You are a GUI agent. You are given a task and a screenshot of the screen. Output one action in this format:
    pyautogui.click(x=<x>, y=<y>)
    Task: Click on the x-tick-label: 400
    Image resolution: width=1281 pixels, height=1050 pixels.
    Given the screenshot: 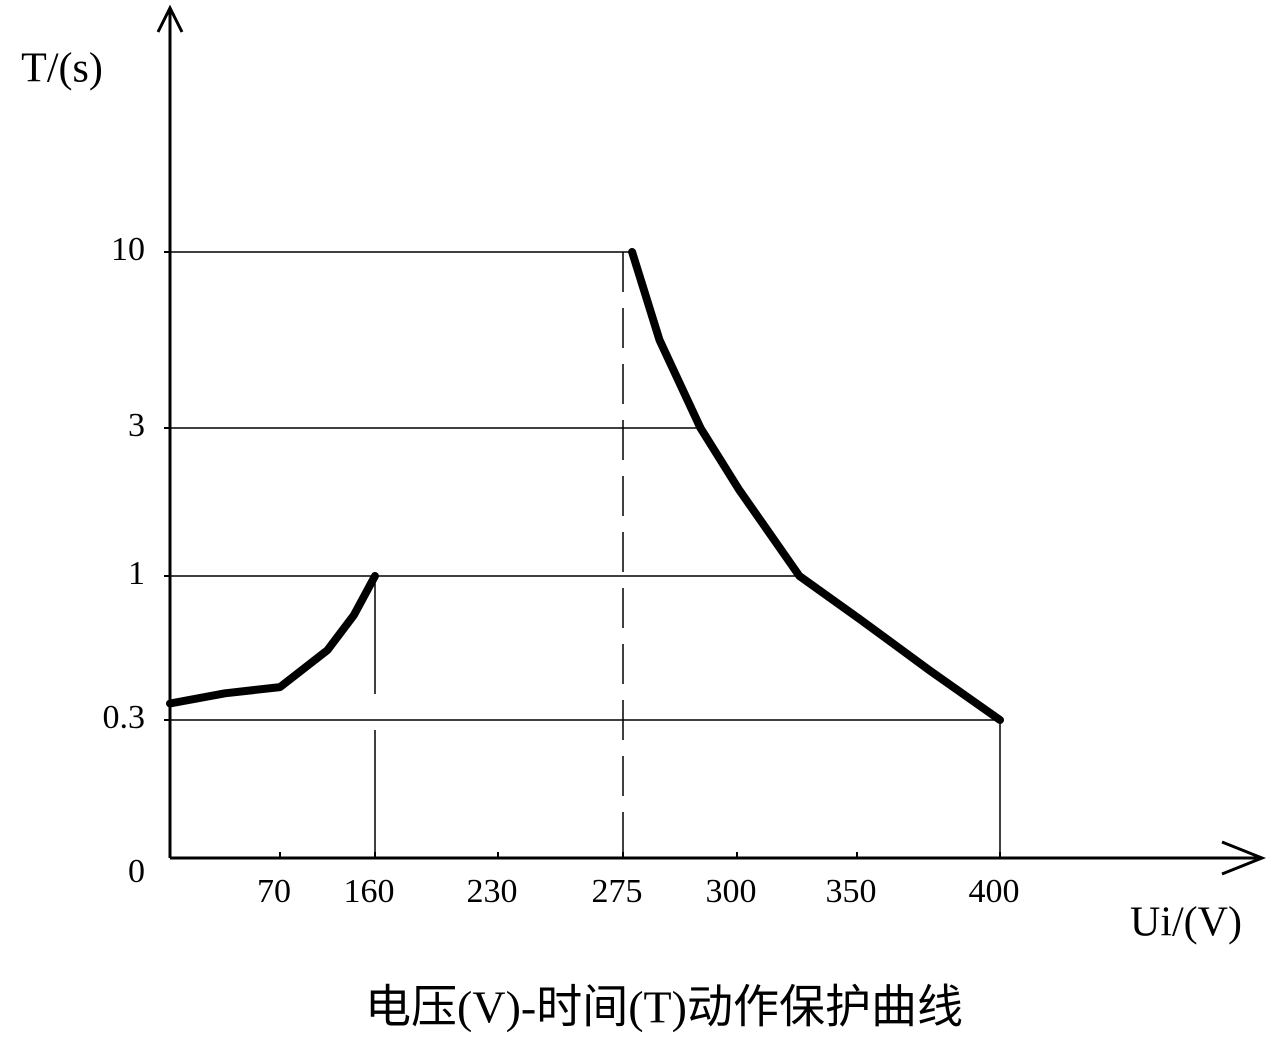 What is the action you would take?
    pyautogui.click(x=994, y=891)
    